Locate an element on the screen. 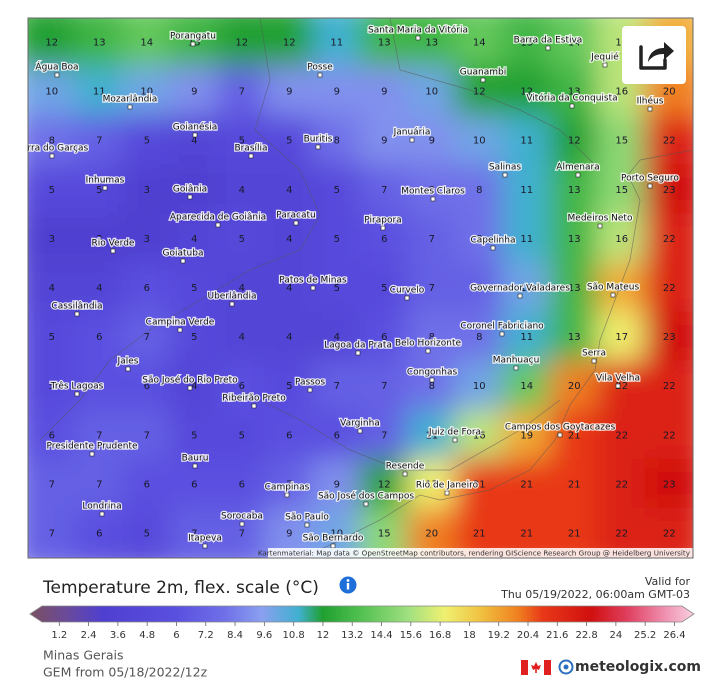 Image resolution: width=720 pixels, height=687 pixels. logo-mark is located at coordinates (566, 667).